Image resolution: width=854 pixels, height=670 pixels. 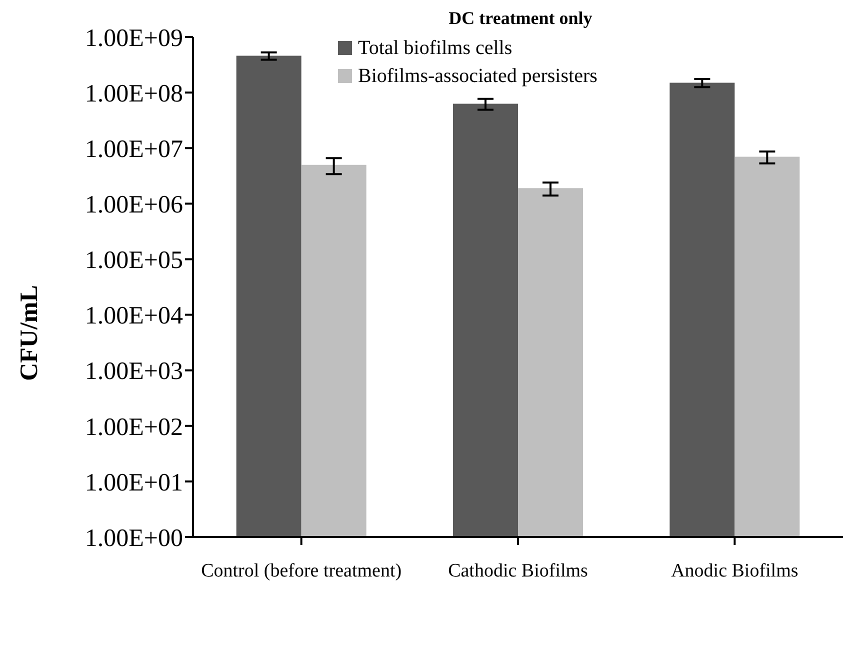 I want to click on y-tick-label: 1.00E+03, so click(x=133, y=372).